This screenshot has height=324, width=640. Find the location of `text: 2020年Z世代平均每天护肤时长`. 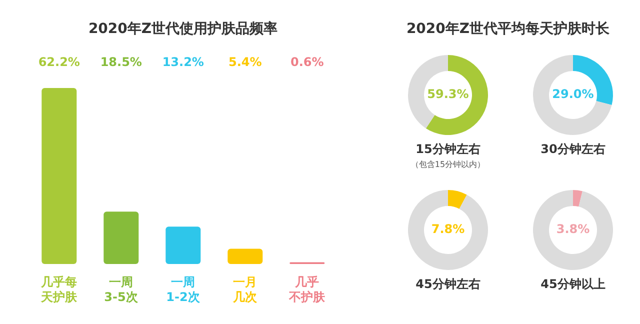

text: 2020年Z世代平均每天护肤时长 is located at coordinates (508, 29).